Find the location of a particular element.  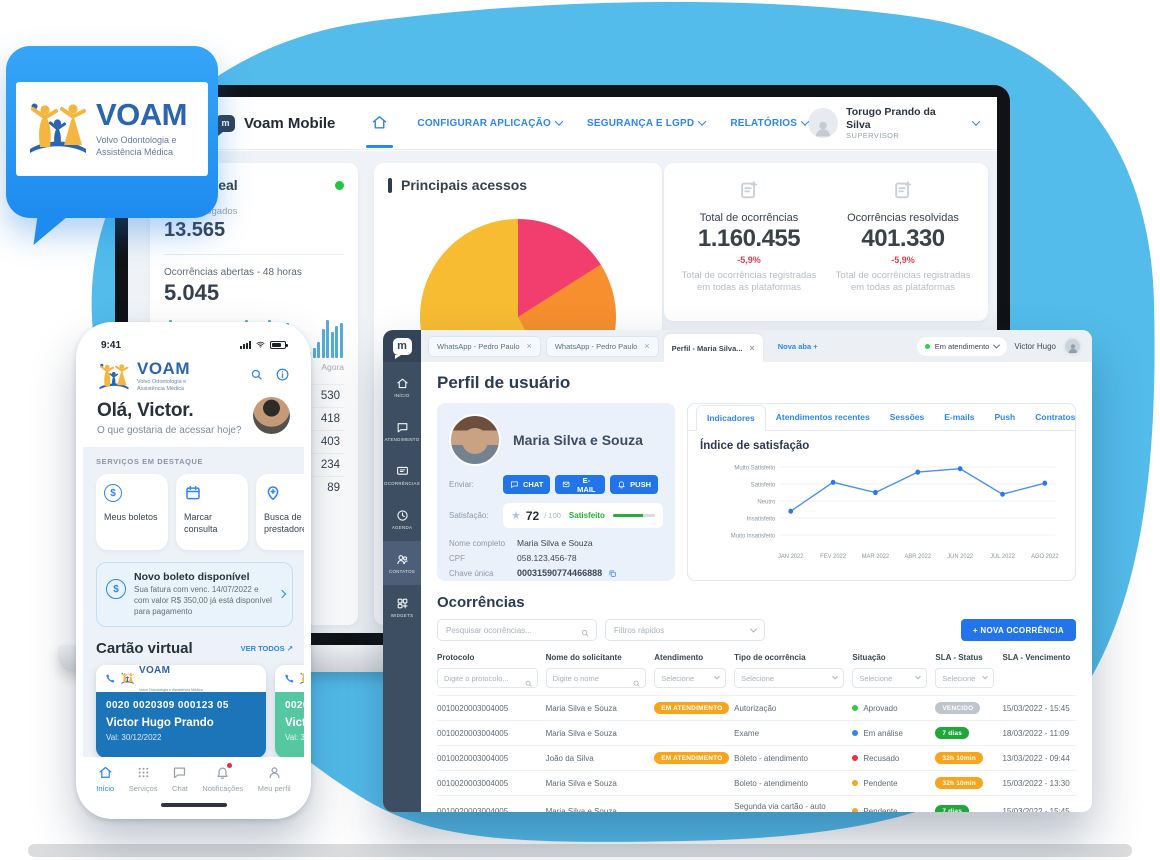

phone-nav-chat: Chat is located at coordinates (180, 779).